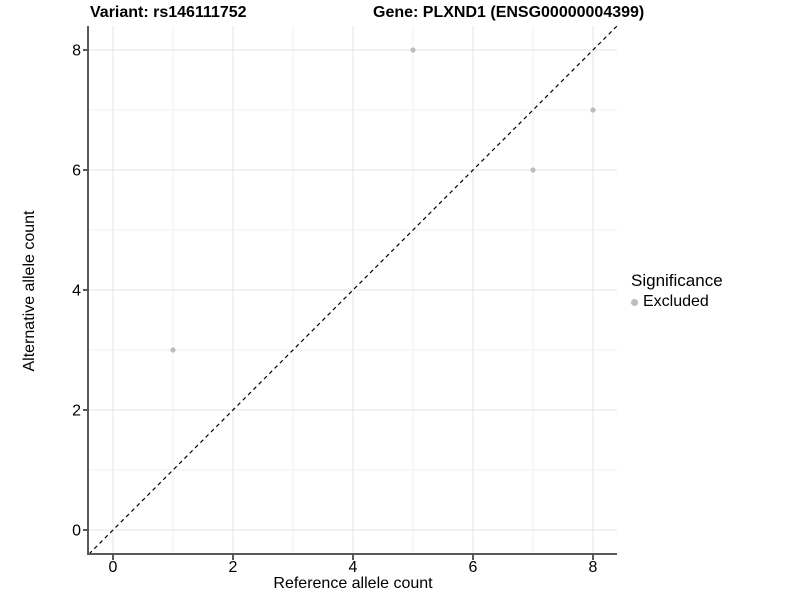  What do you see at coordinates (29, 291) in the screenshot?
I see `y-axis-title: Alternative allele count` at bounding box center [29, 291].